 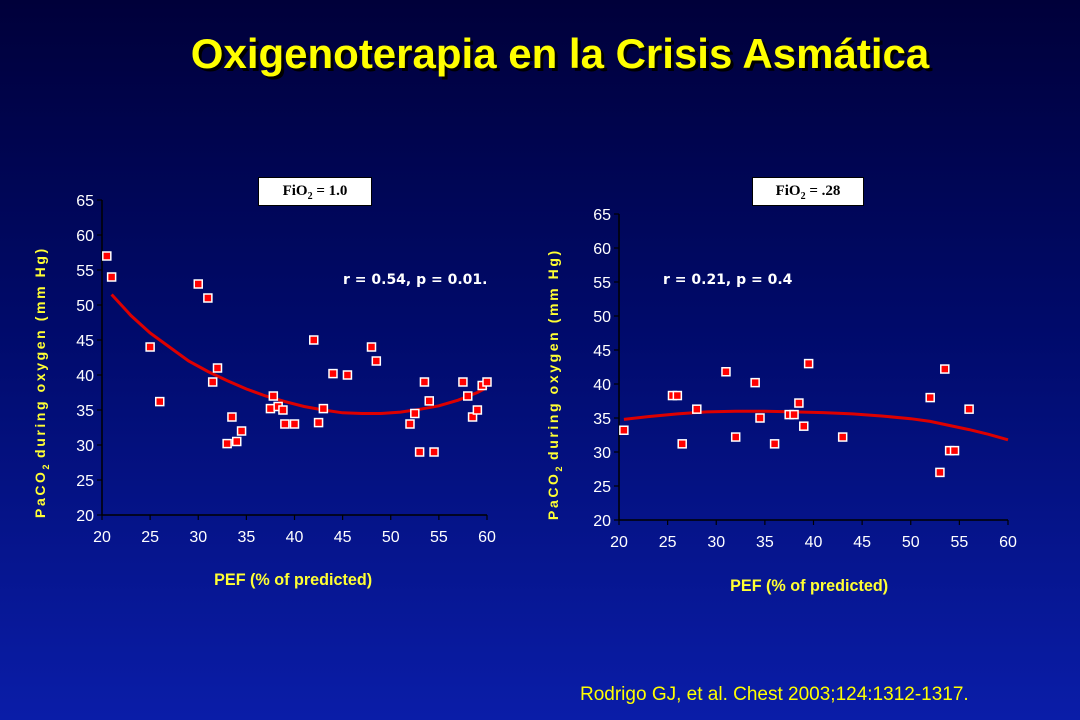 I want to click on right-chart-x-tick-label: 20, so click(x=619, y=542).